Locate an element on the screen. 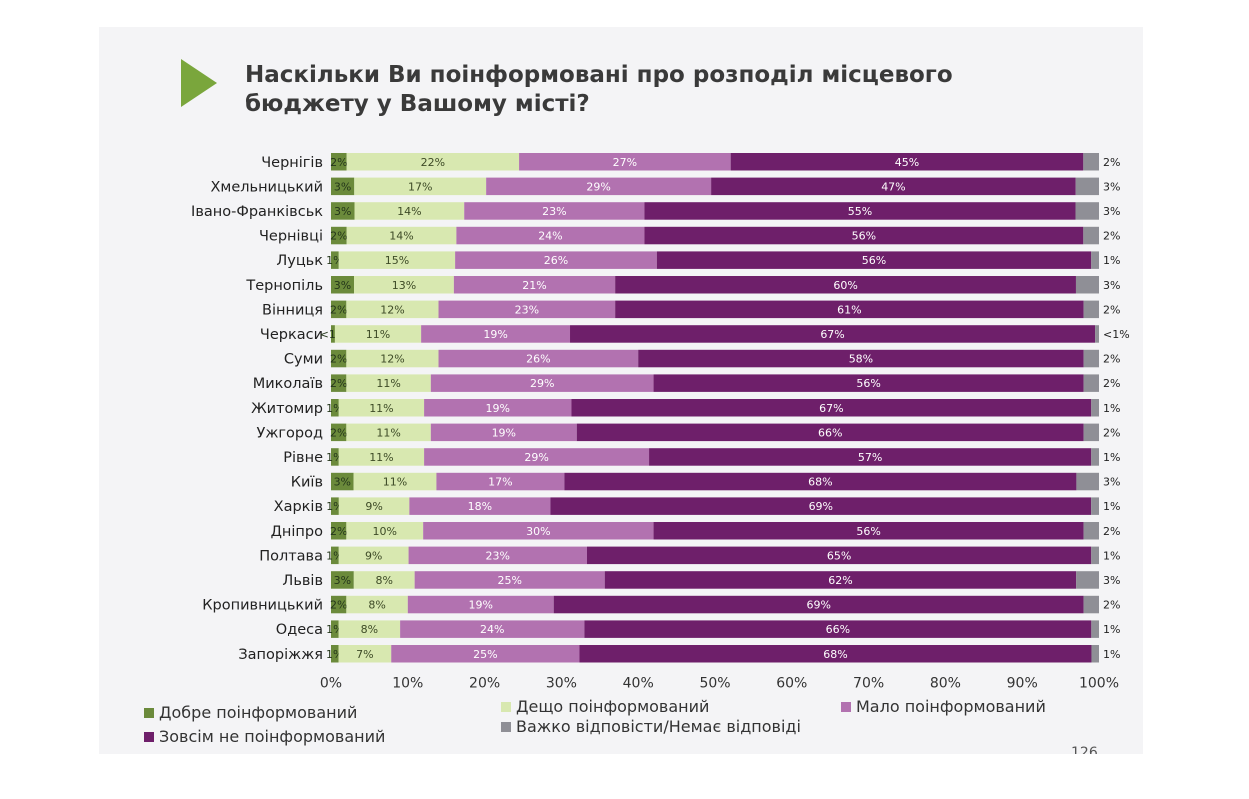 The width and height of the screenshot is (1249, 799). category-label: Львів is located at coordinates (302, 581).